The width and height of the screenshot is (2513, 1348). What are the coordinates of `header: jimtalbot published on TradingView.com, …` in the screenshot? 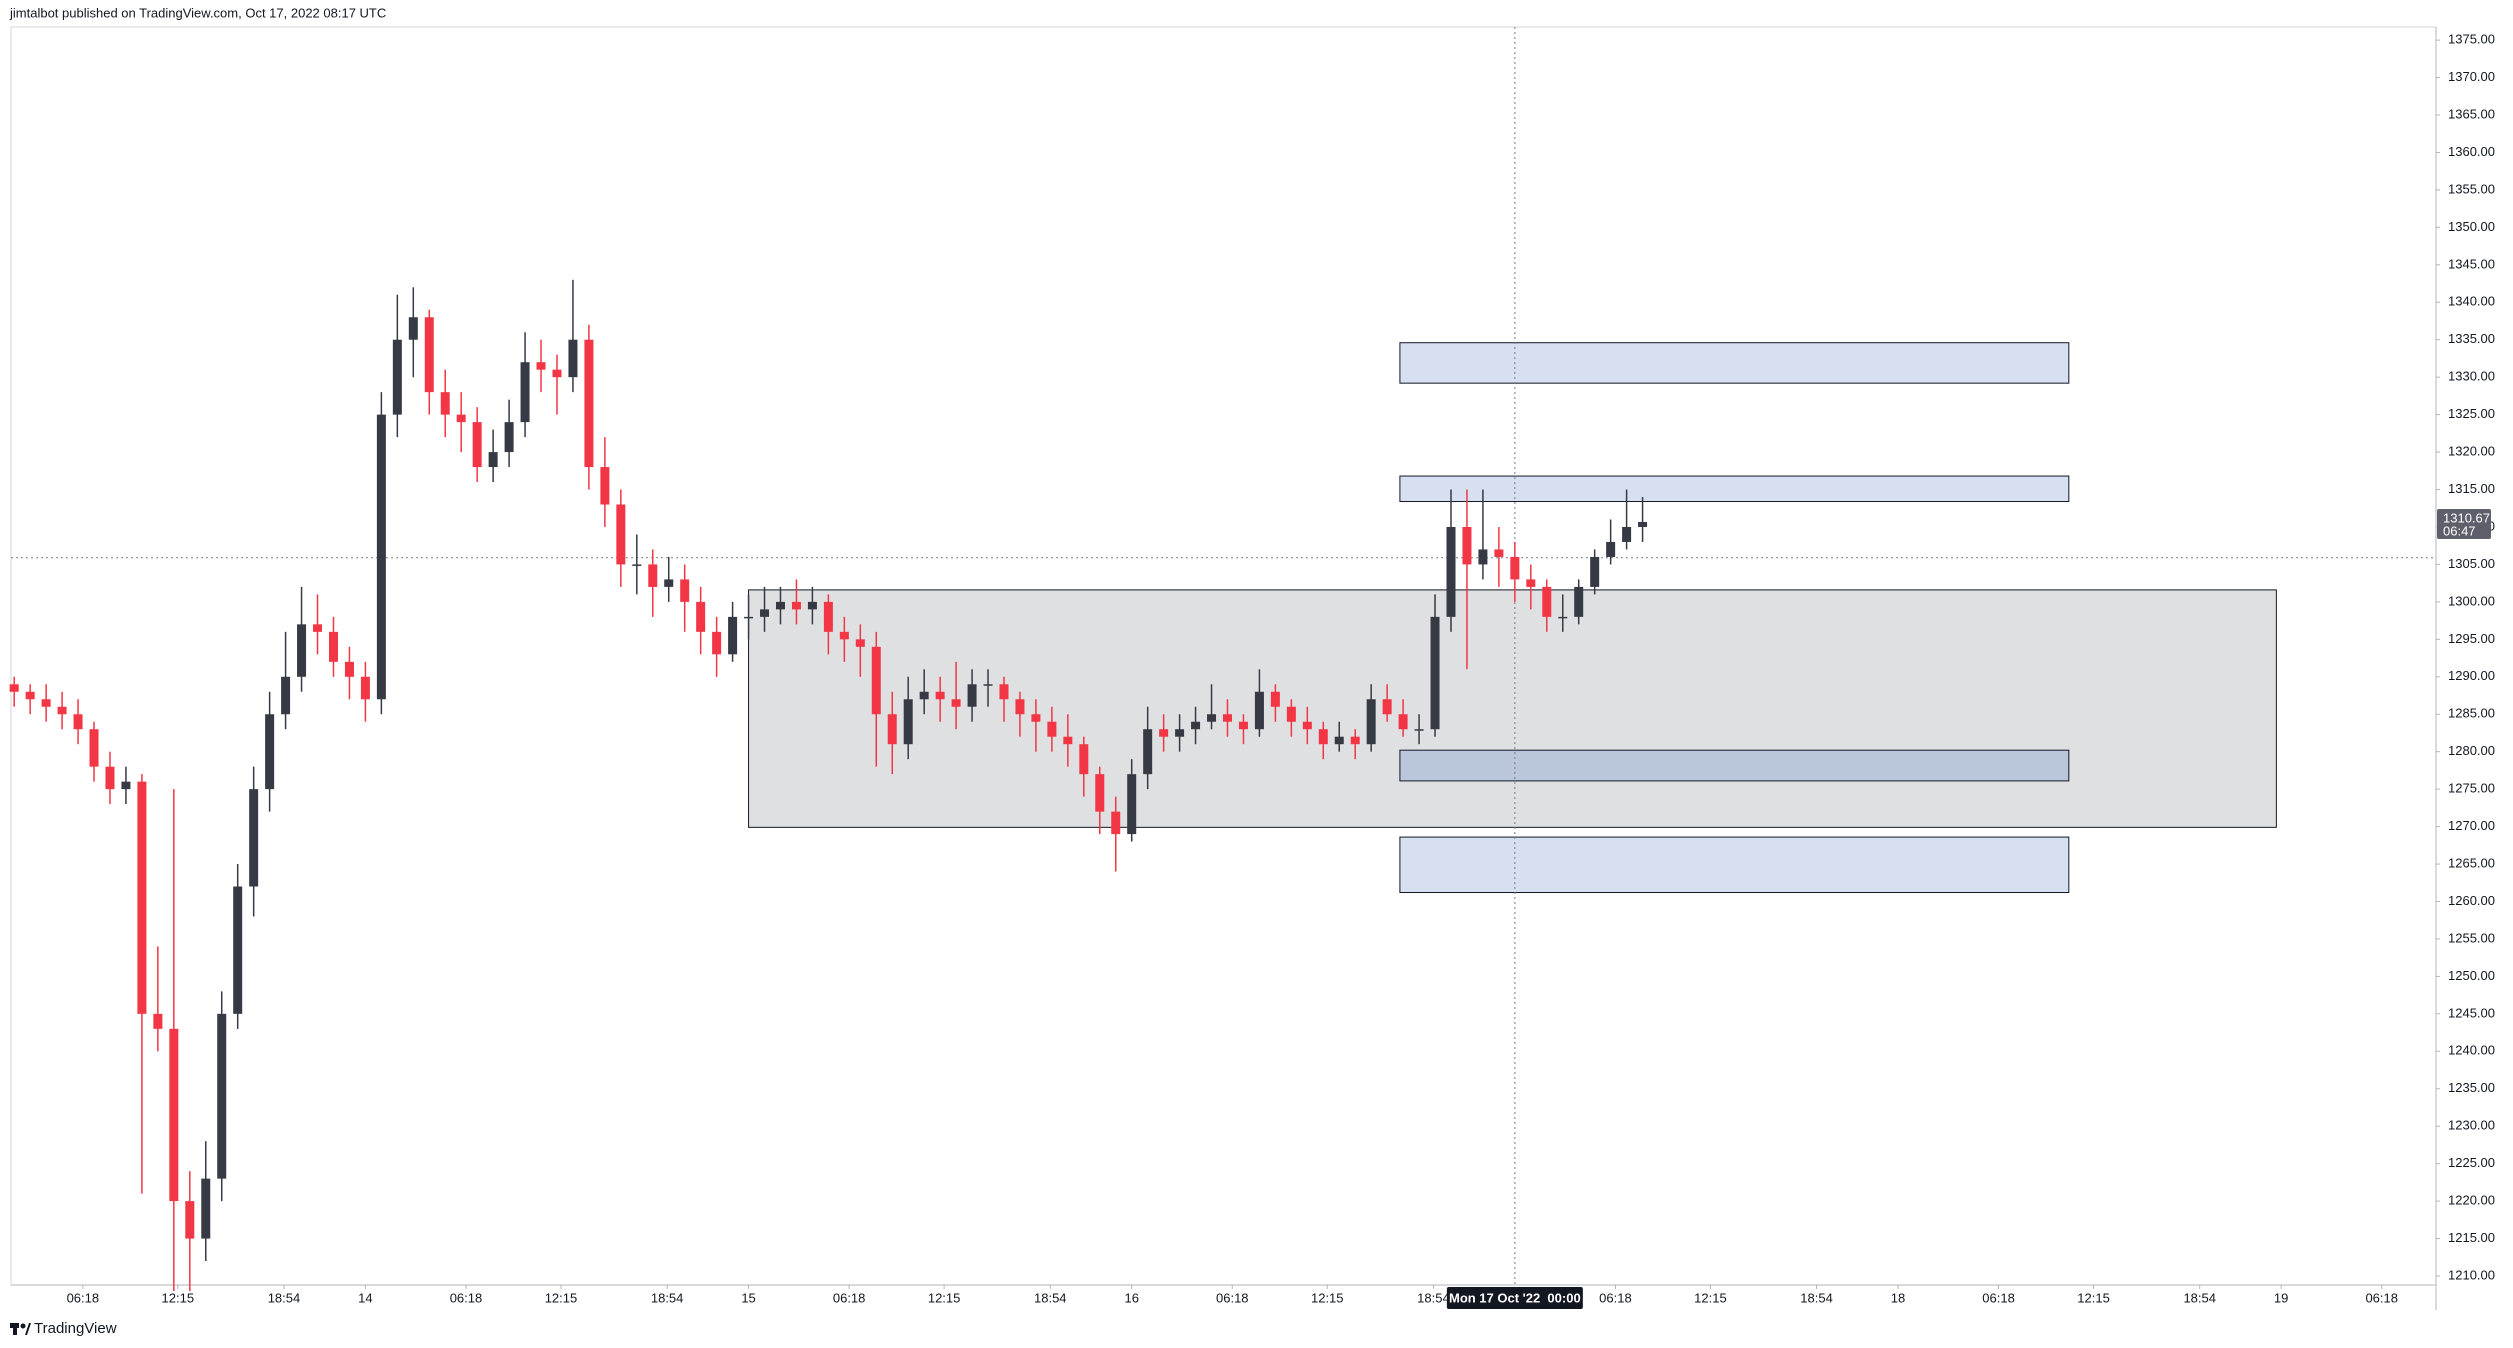 It's located at (197, 12).